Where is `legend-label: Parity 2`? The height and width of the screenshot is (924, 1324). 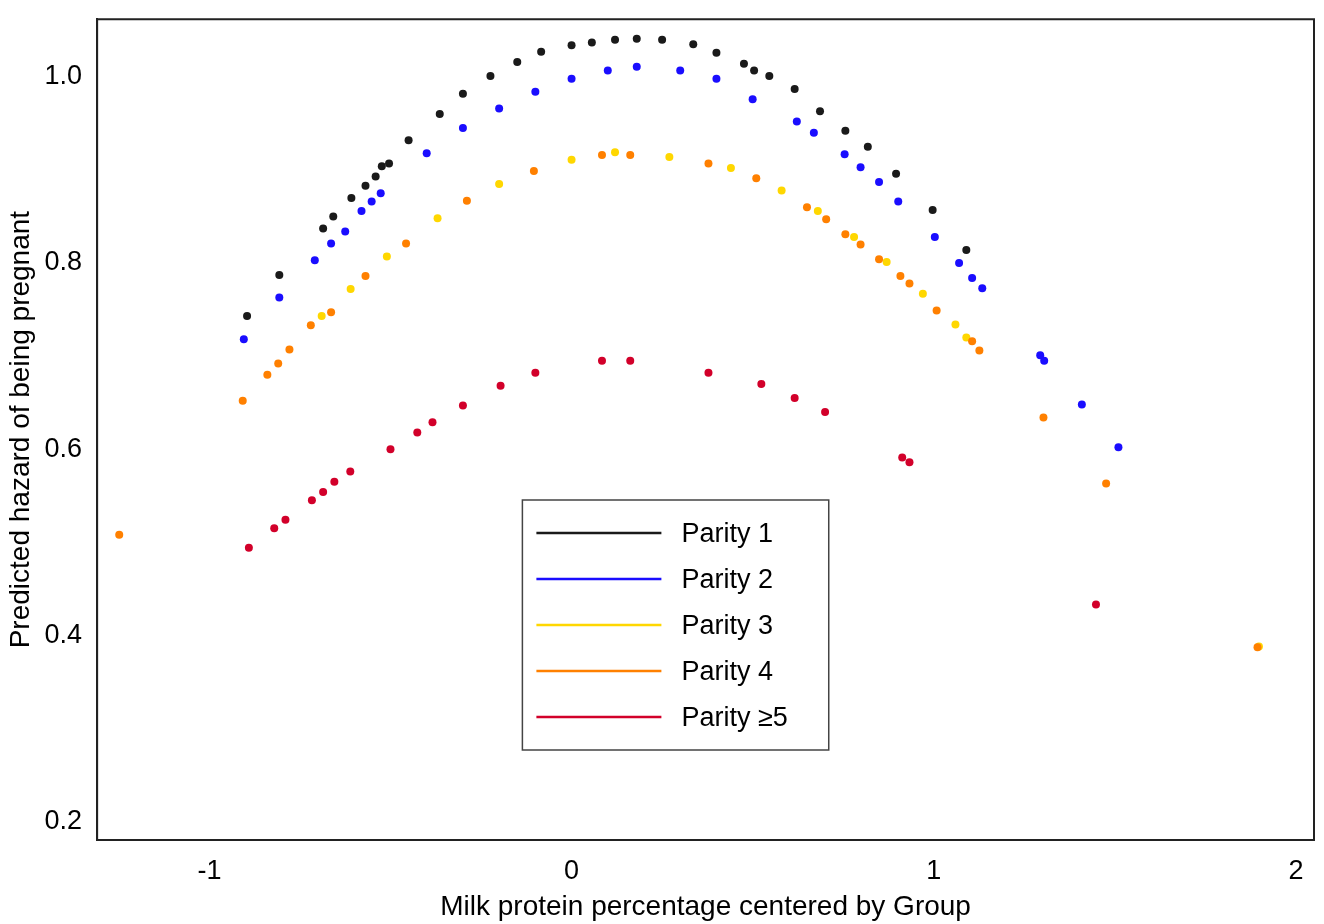
legend-label: Parity 2 is located at coordinates (727, 579).